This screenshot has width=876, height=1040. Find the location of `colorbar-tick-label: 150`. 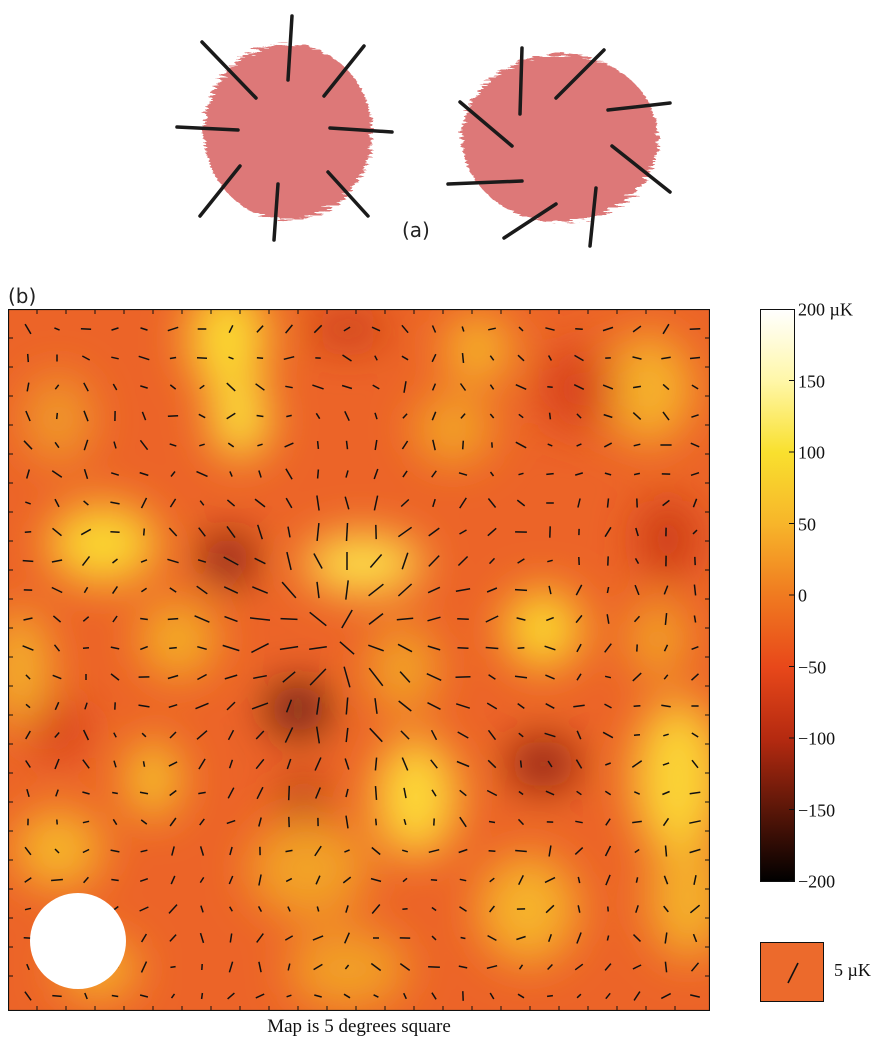

colorbar-tick-label: 150 is located at coordinates (811, 381).